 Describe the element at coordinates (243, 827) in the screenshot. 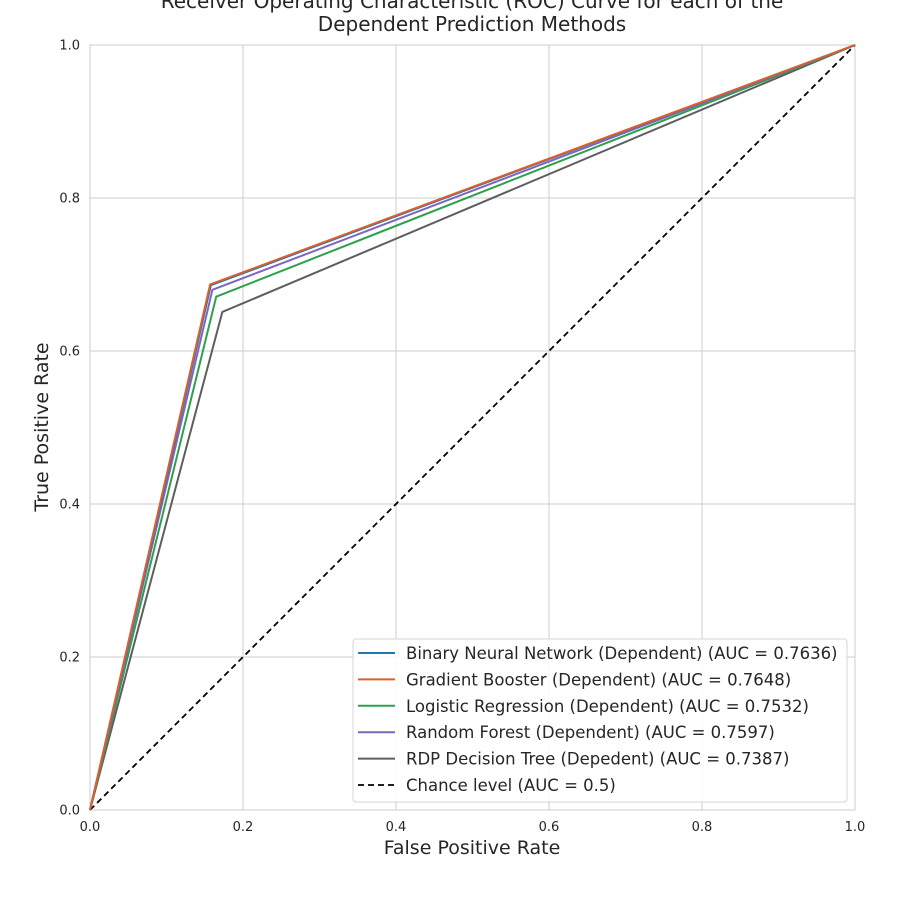

I see `x-tick-label: 0.2` at that location.